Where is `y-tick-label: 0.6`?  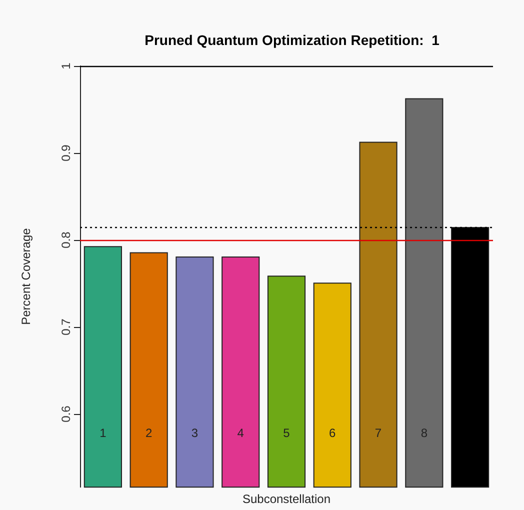
y-tick-label: 0.6 is located at coordinates (66, 413).